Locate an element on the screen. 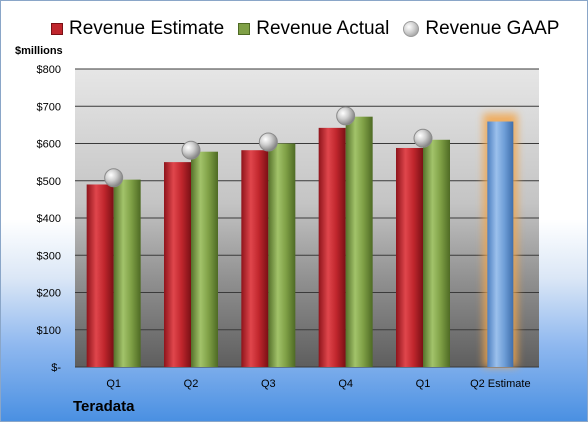 The width and height of the screenshot is (588, 422). y-tick-label: $- is located at coordinates (56, 368).